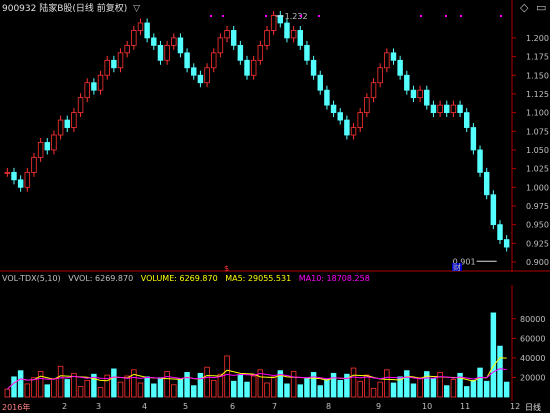  What do you see at coordinates (532, 358) in the screenshot?
I see `volume-tick-label: 40000` at bounding box center [532, 358].